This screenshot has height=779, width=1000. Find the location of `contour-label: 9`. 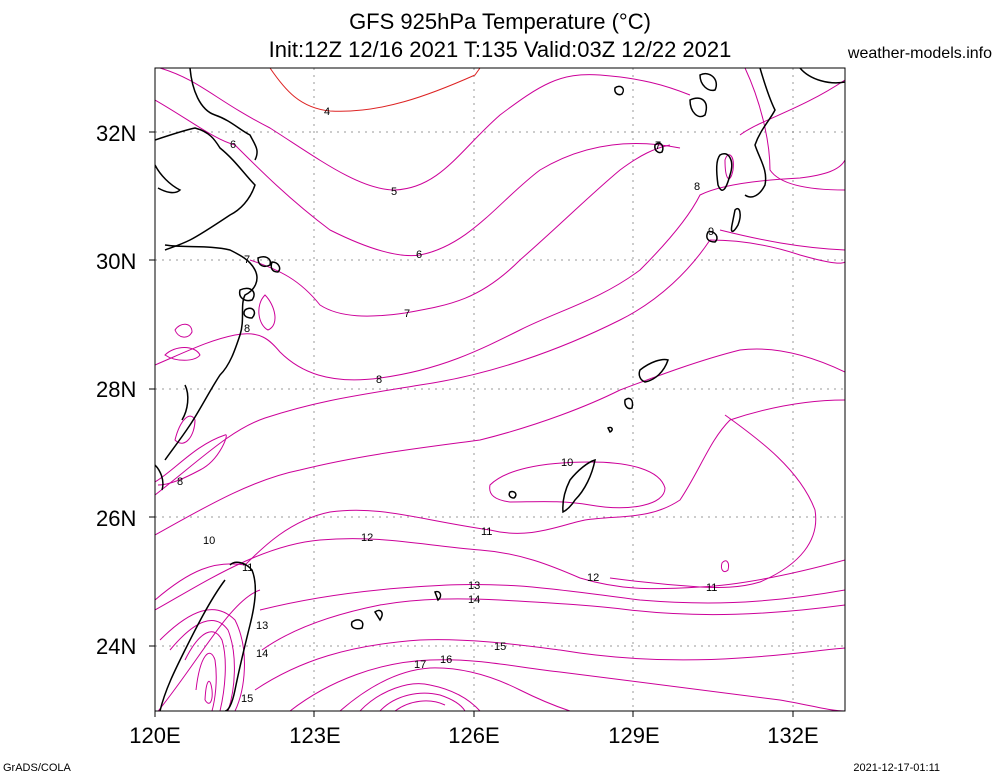

contour-label: 9 is located at coordinates (711, 232).